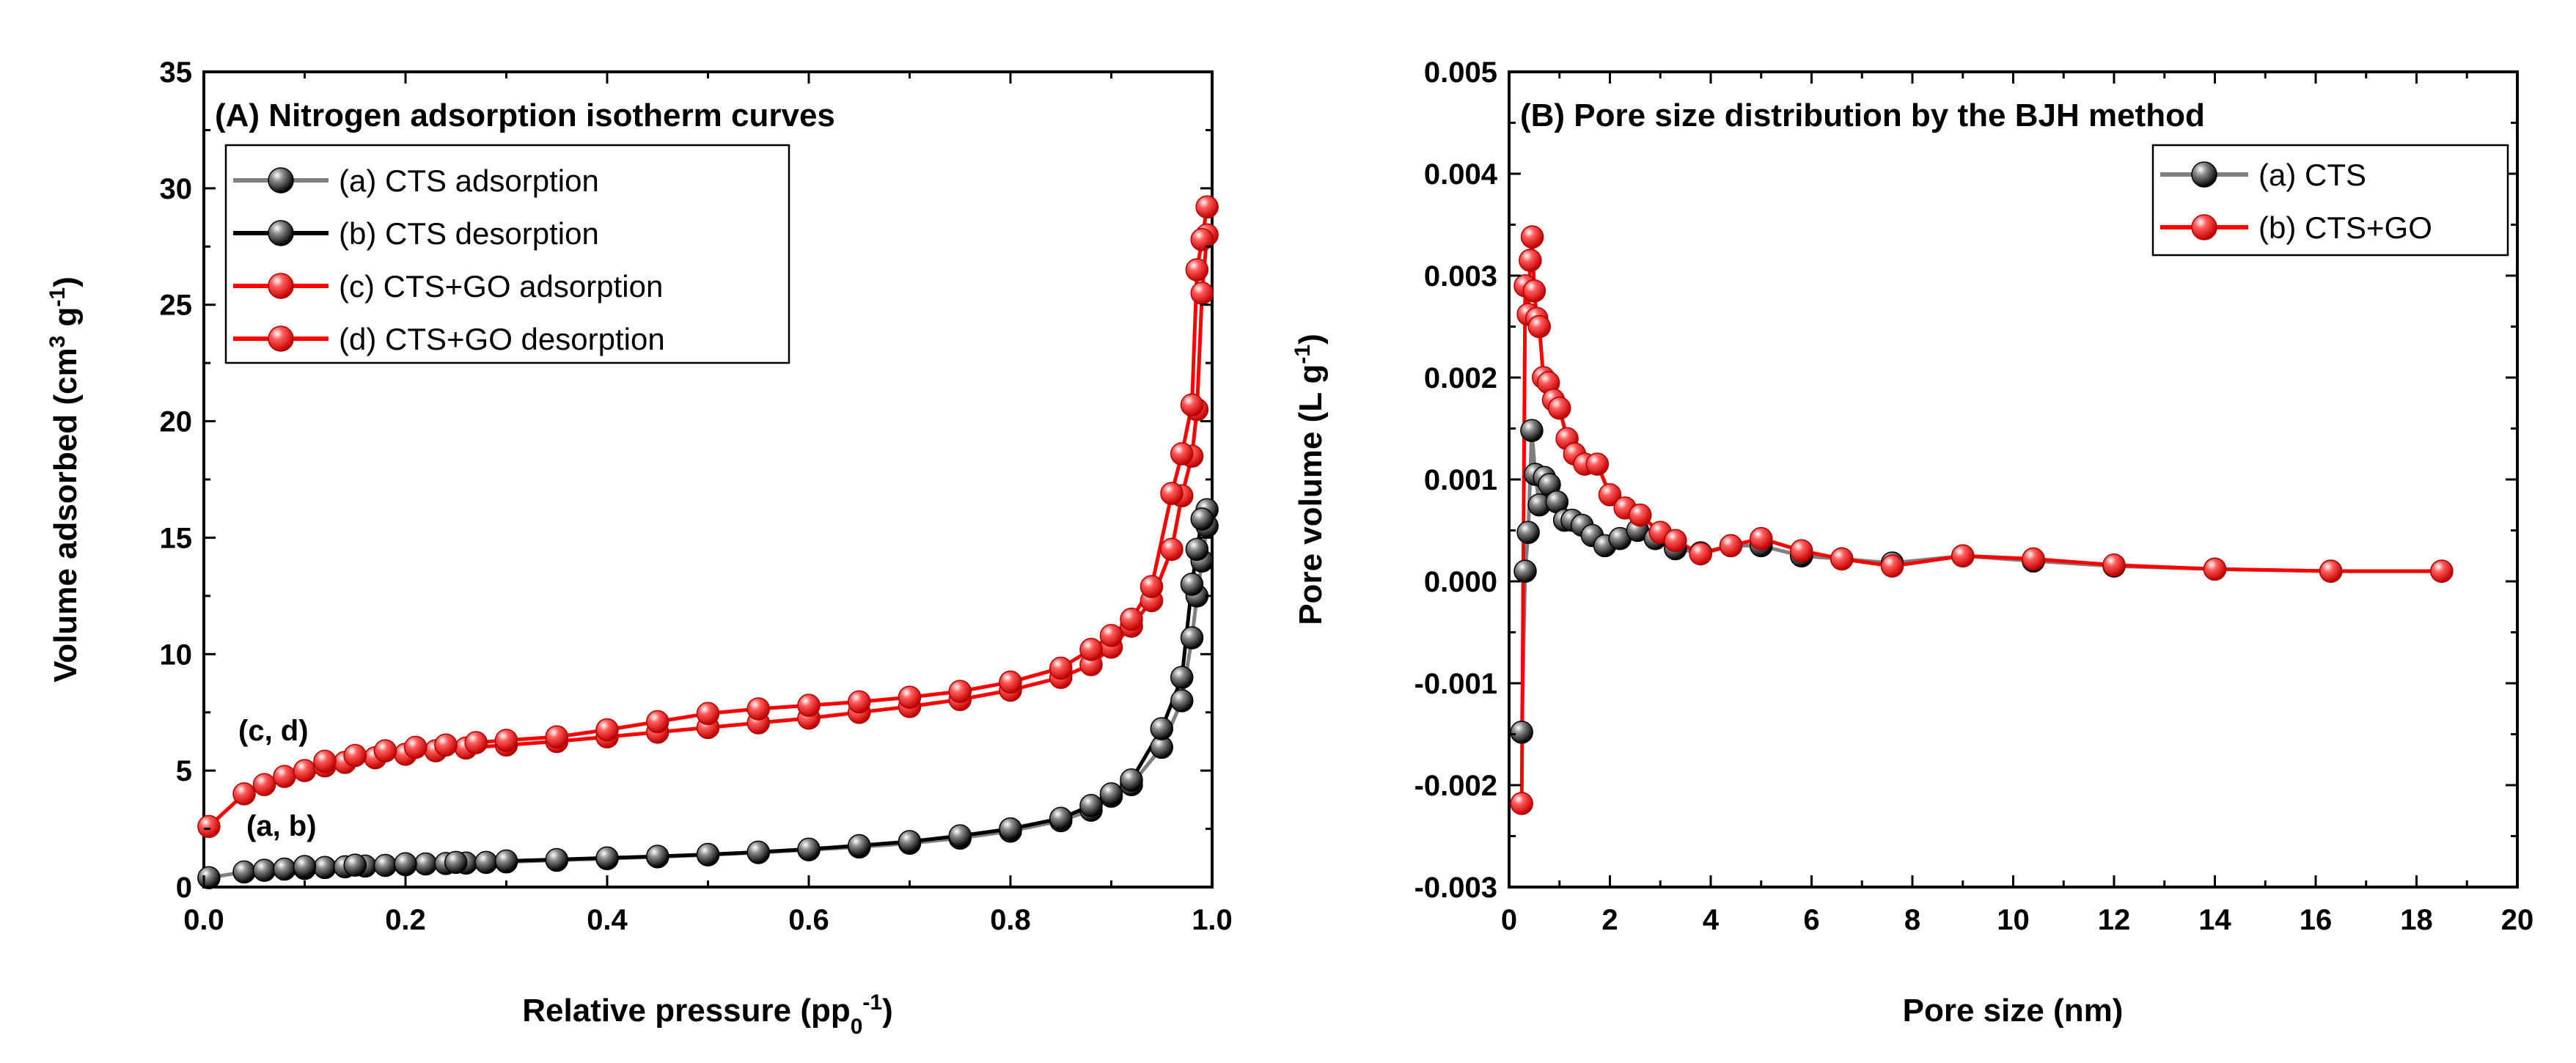 Image resolution: width=2576 pixels, height=1063 pixels. Describe the element at coordinates (2345, 227) in the screenshot. I see `legend-label-cts-go: (b) CTS+GO` at that location.